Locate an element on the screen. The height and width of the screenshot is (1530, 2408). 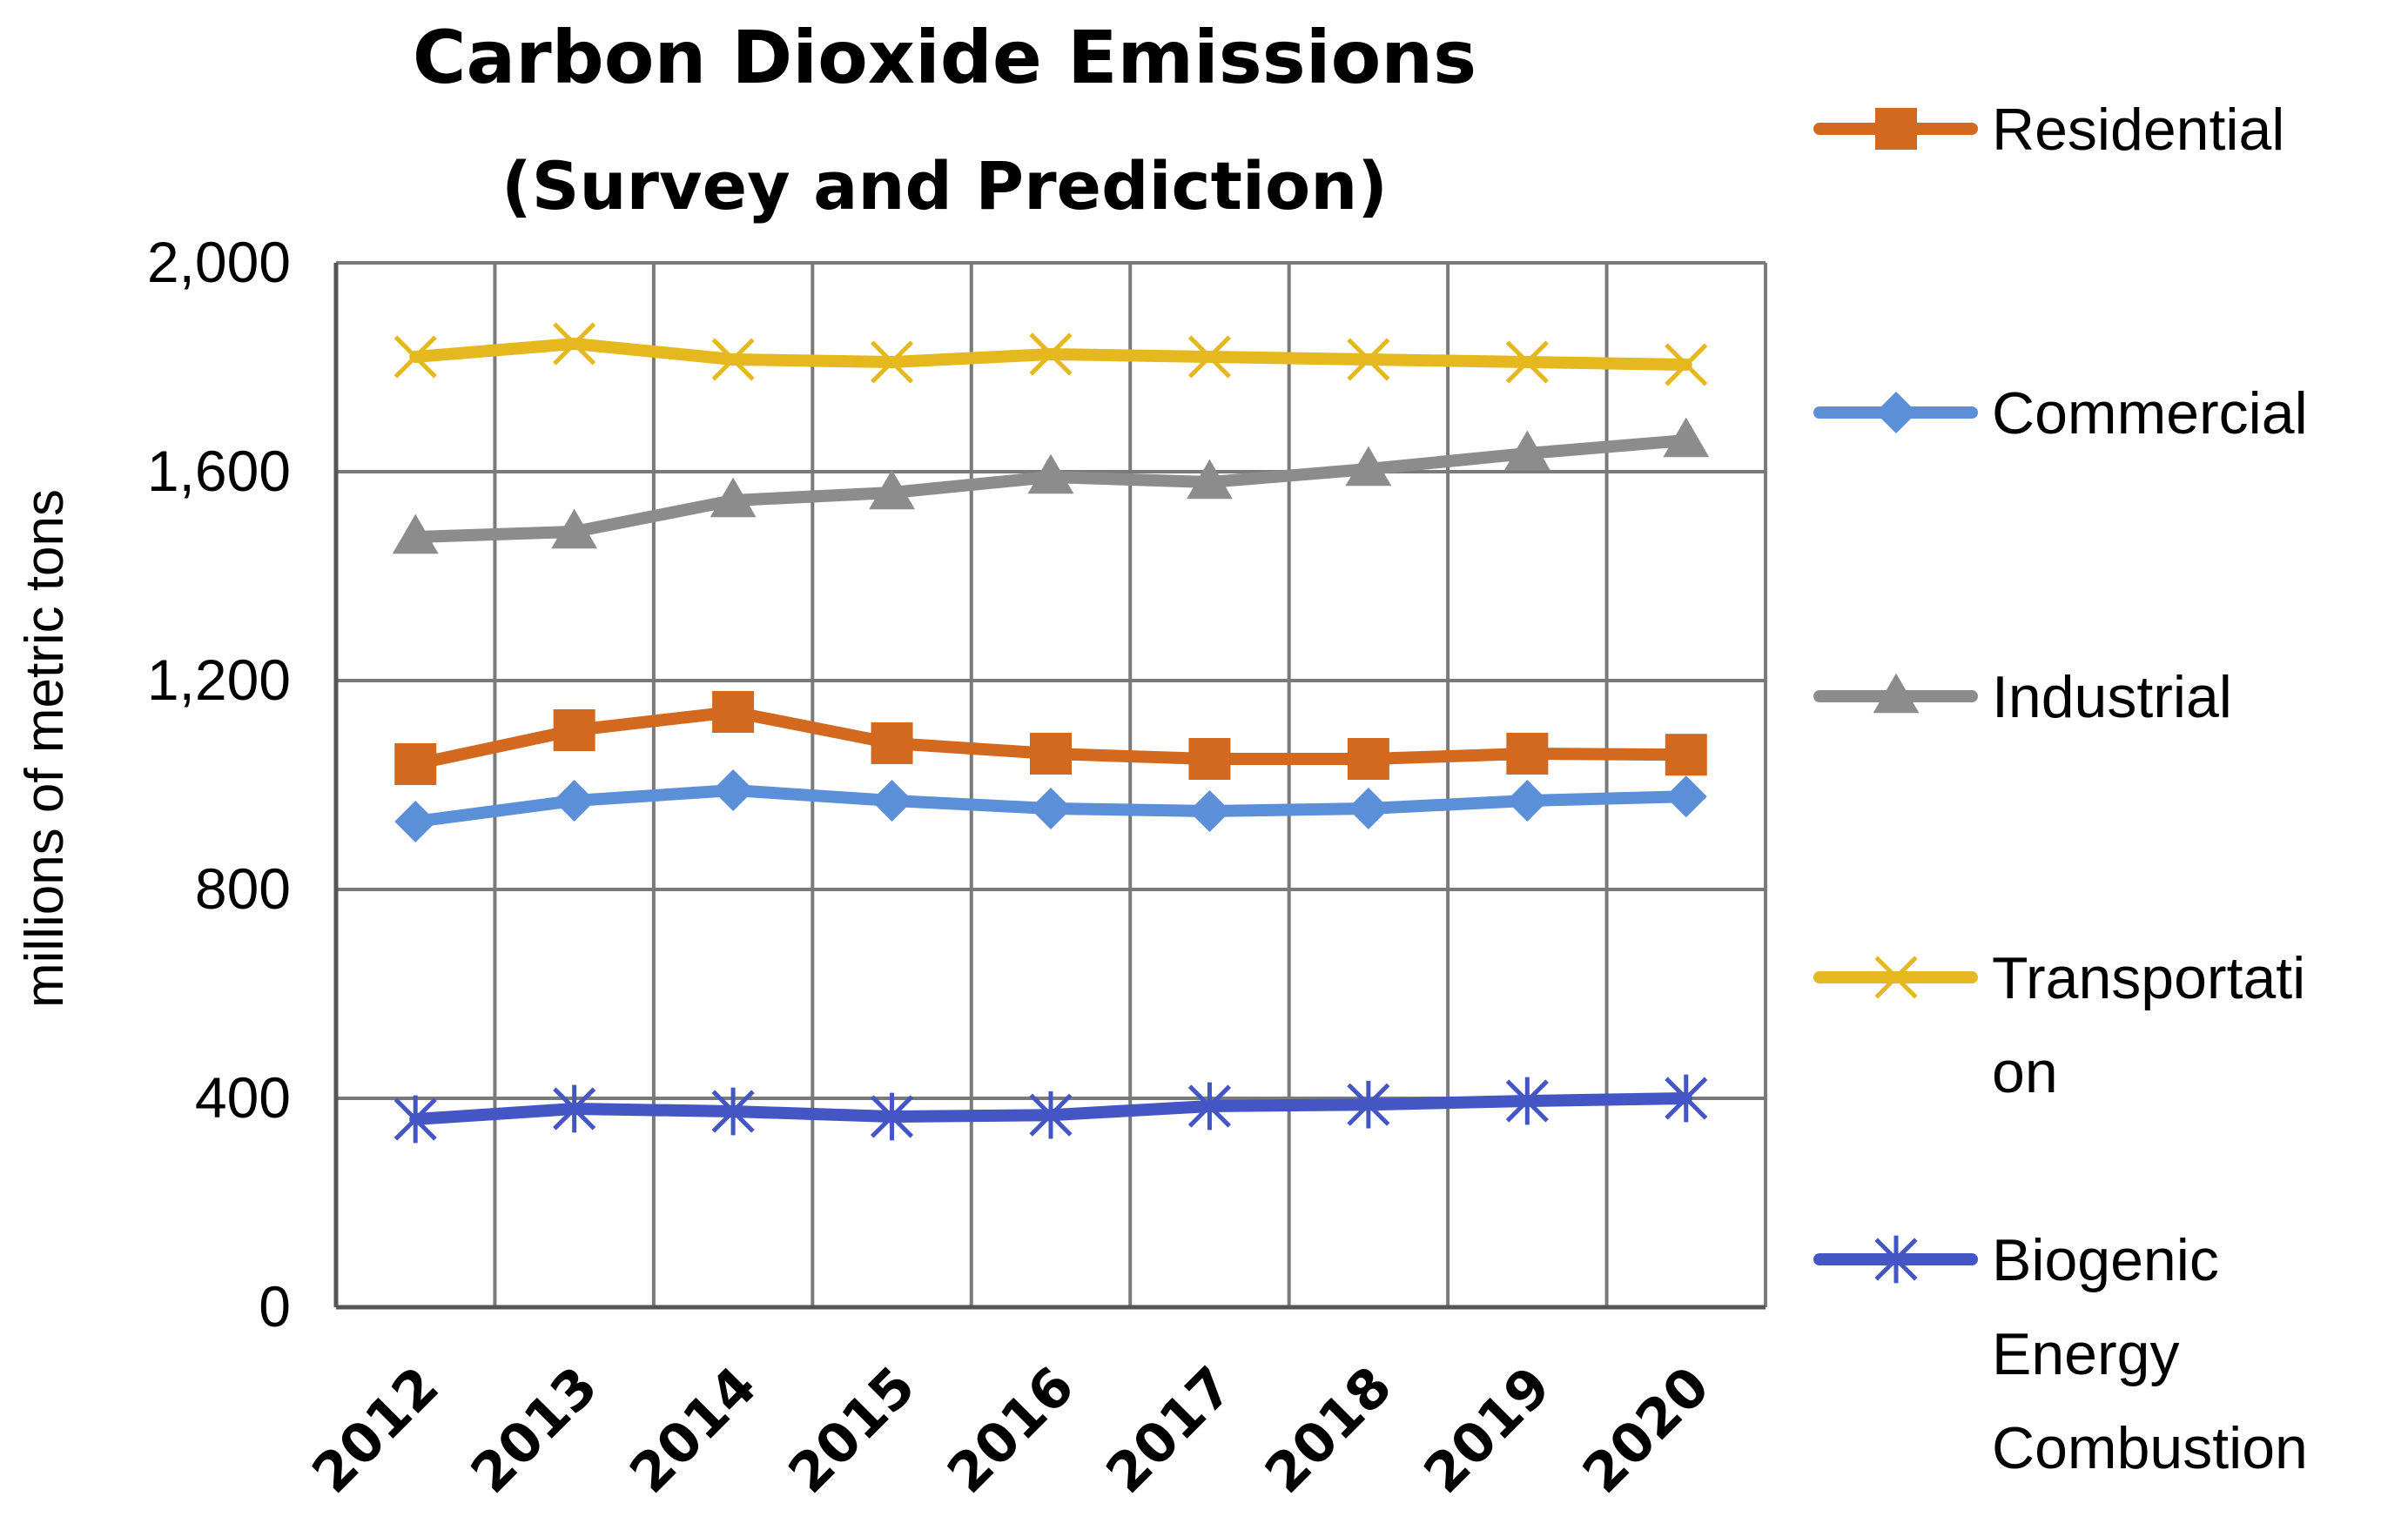
legend-label: Transportati is located at coordinates (2148, 978).